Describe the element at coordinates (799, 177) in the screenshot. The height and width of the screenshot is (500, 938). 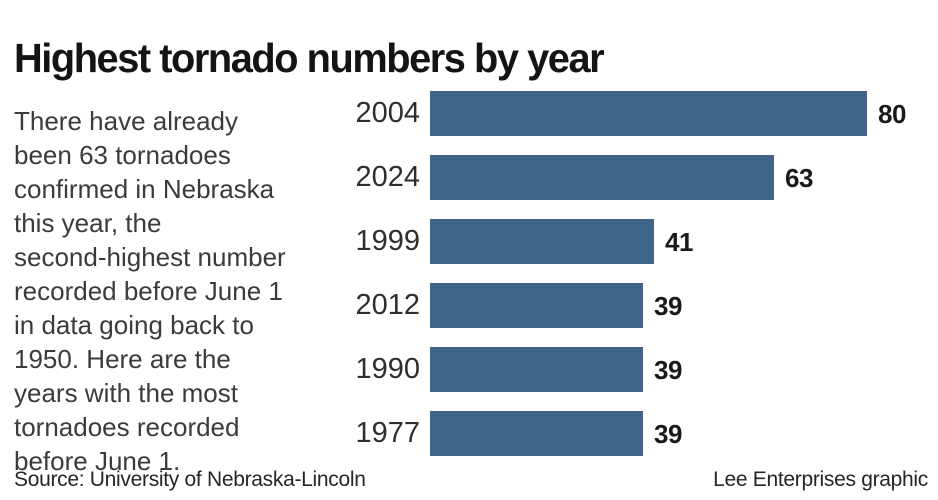
I see `bar-value-label: 63` at that location.